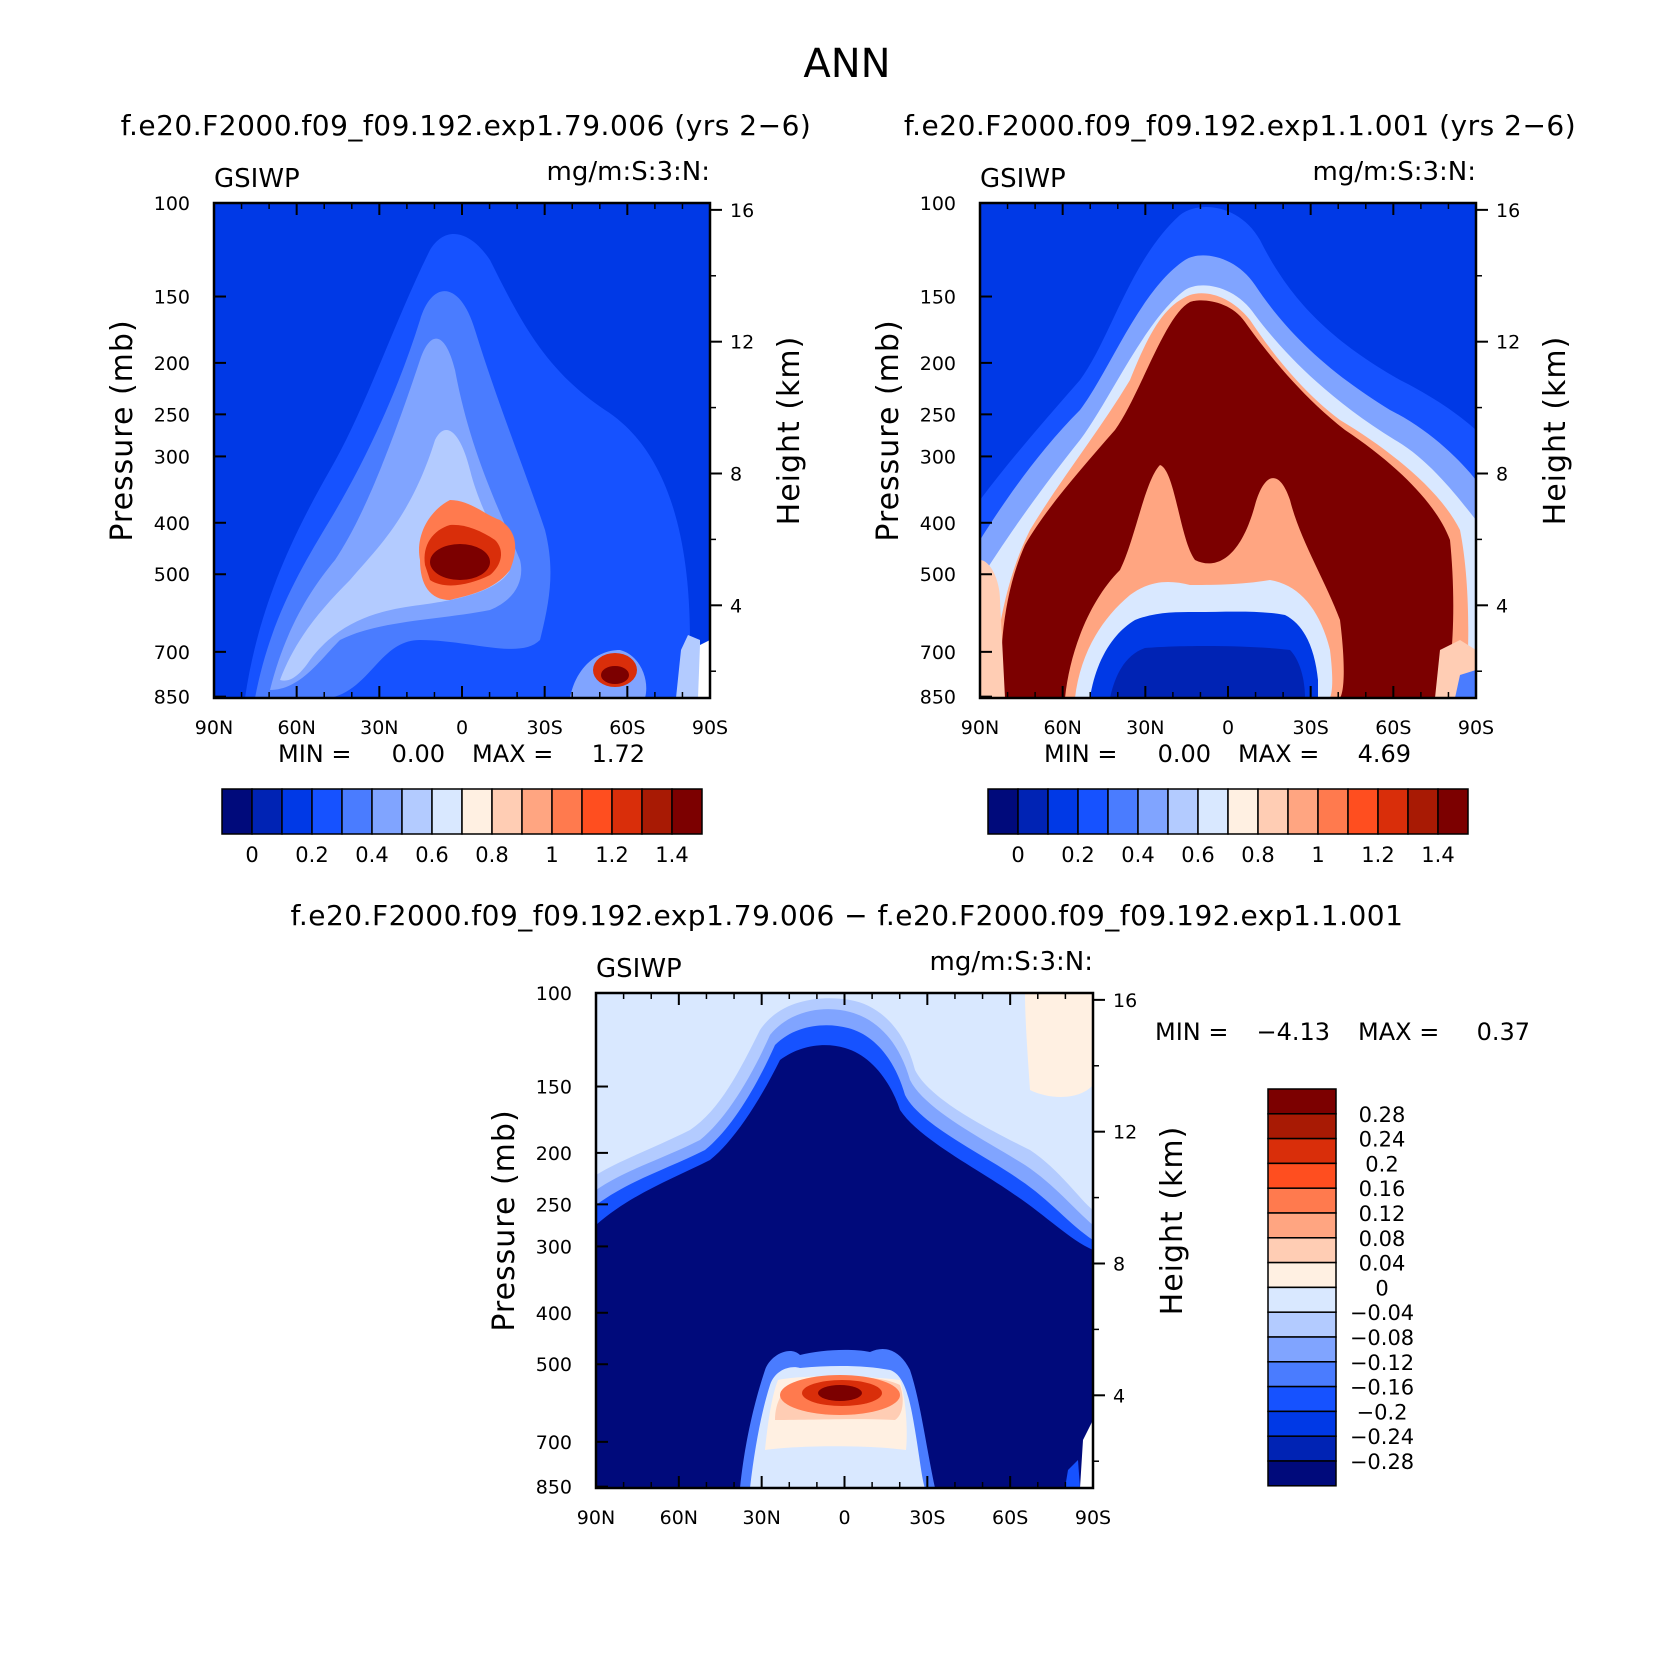 The width and height of the screenshot is (1674, 1672). Describe the element at coordinates (1382, 1189) in the screenshot. I see `colorbar-label: 0.16` at that location.